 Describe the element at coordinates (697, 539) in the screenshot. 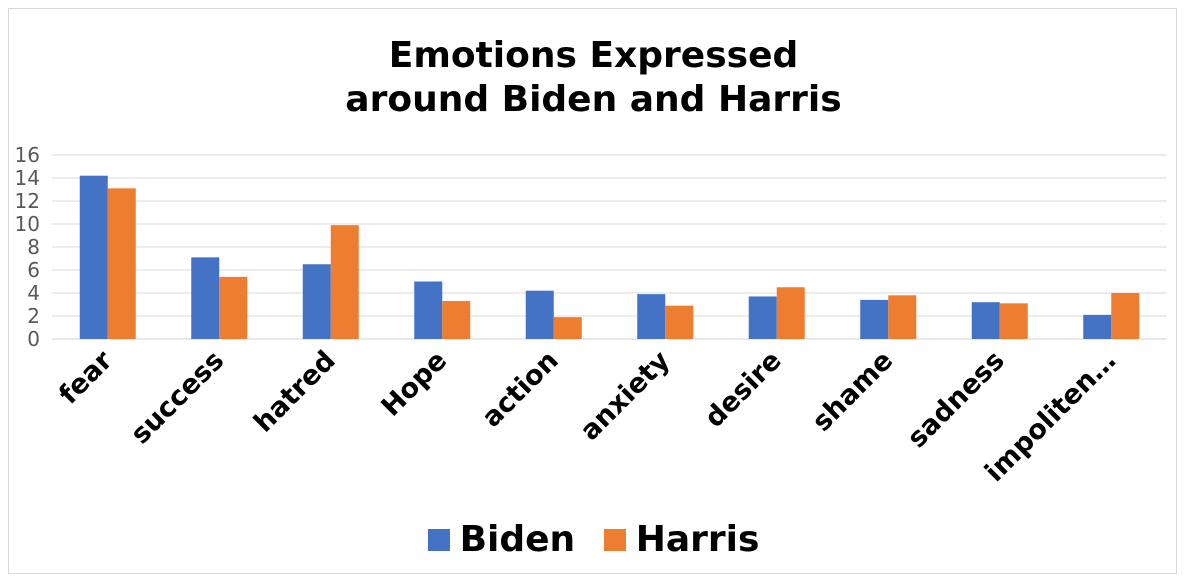

I see `legend-label-harris: Harris` at that location.